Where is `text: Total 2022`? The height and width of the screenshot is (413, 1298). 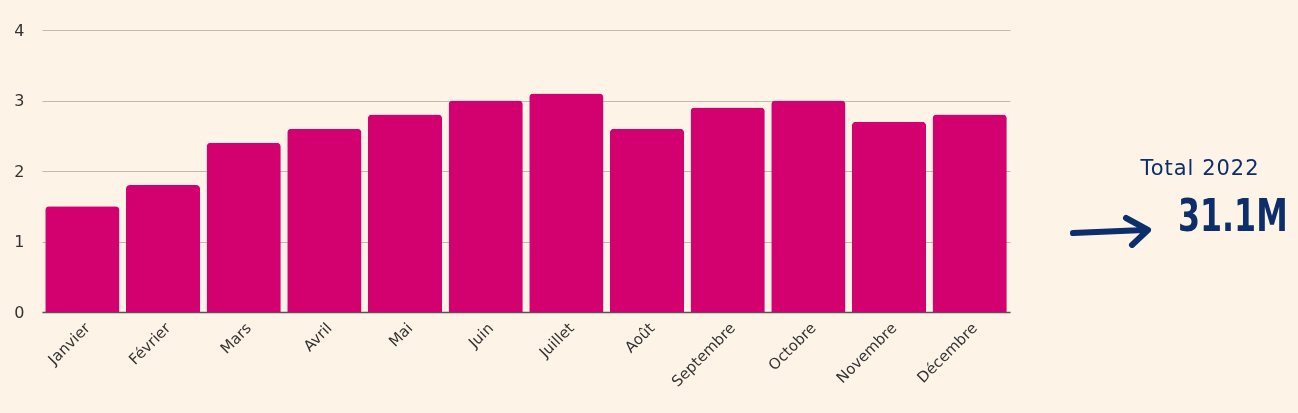
text: Total 2022 is located at coordinates (1200, 168).